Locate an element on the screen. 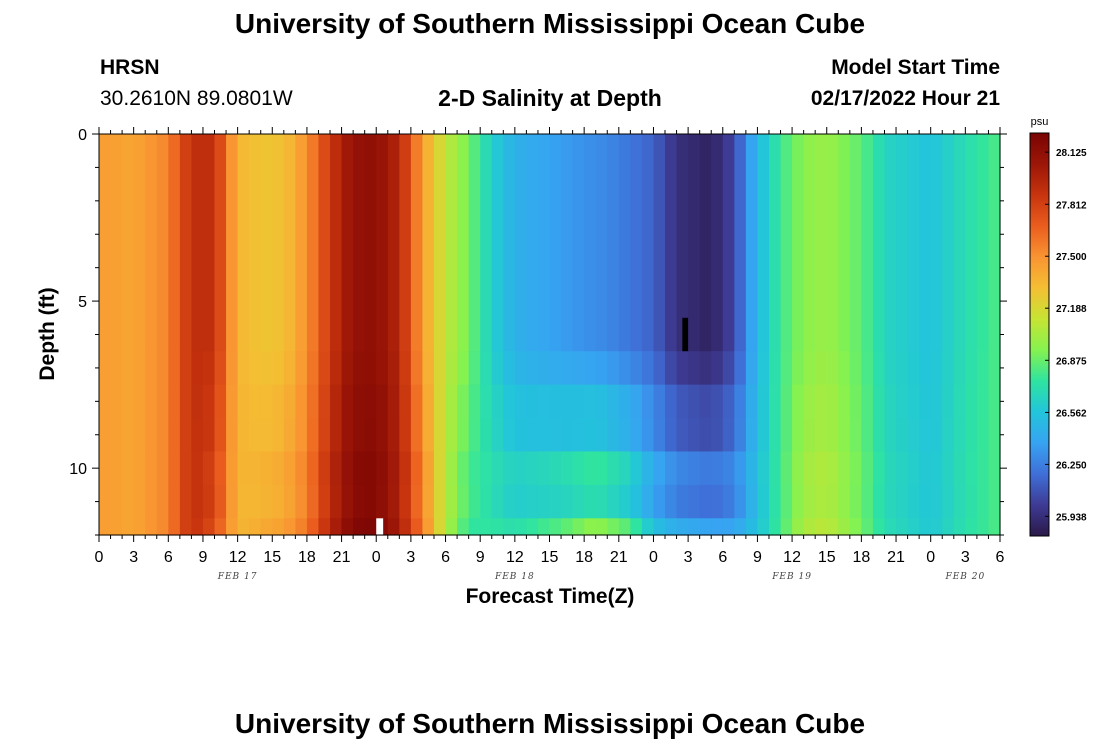 The height and width of the screenshot is (750, 1100). x-tick-label: 0 is located at coordinates (653, 557).